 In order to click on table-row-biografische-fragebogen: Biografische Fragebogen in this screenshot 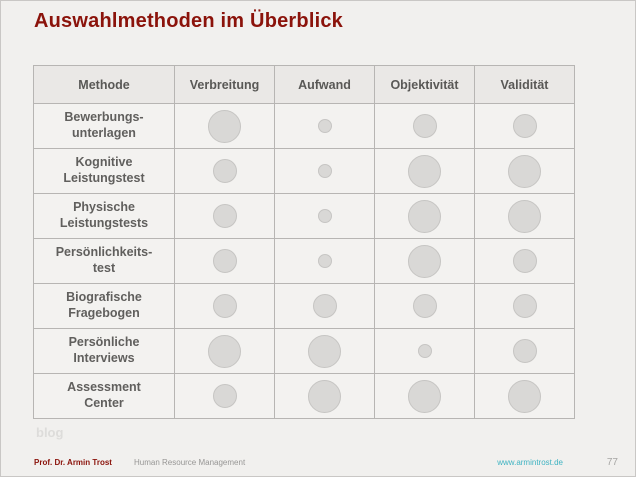, I will do `click(304, 306)`.